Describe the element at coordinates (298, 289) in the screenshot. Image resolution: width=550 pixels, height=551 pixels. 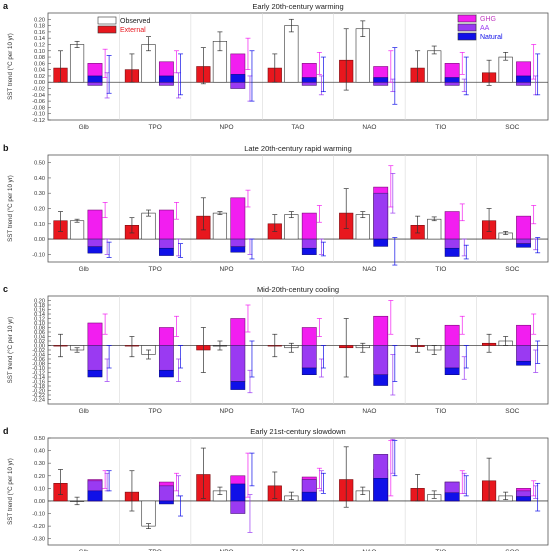
I see `panel-title: Mid-20th-century cooling` at that location.